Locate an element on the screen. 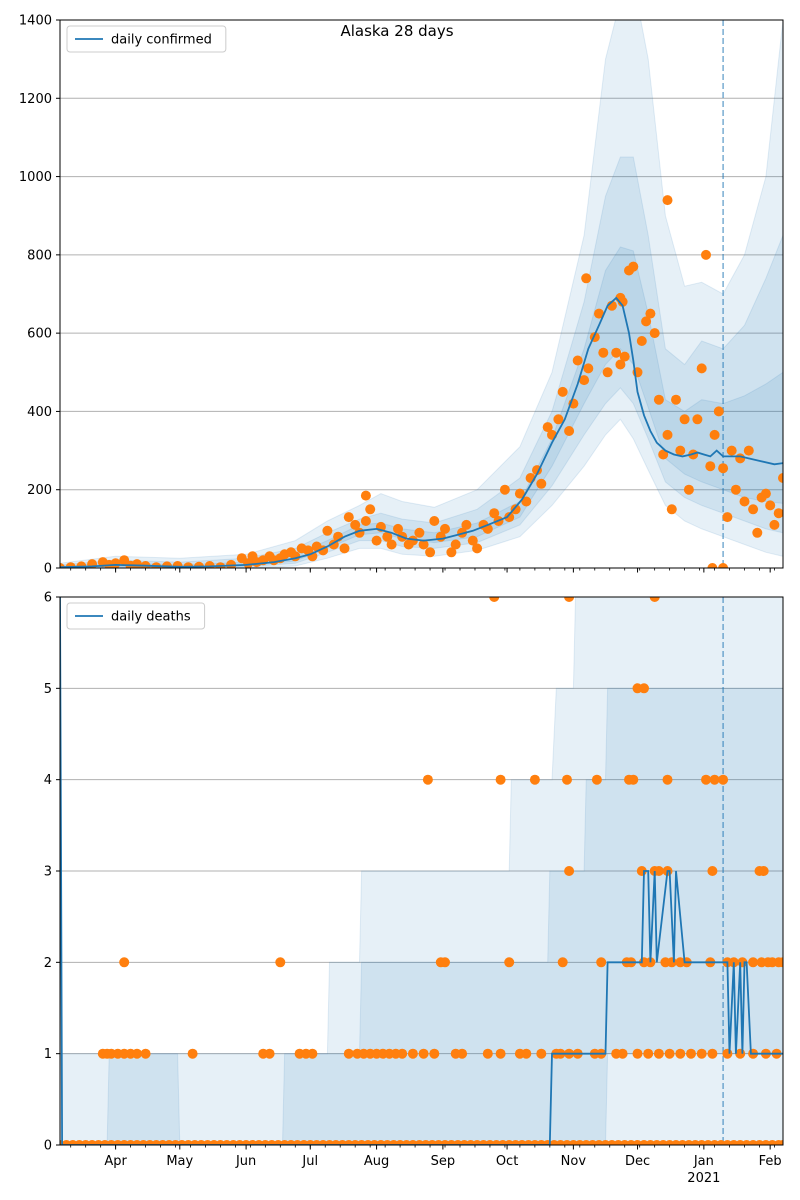 The width and height of the screenshot is (800, 1200). y-tick-label: 4 is located at coordinates (48, 780).